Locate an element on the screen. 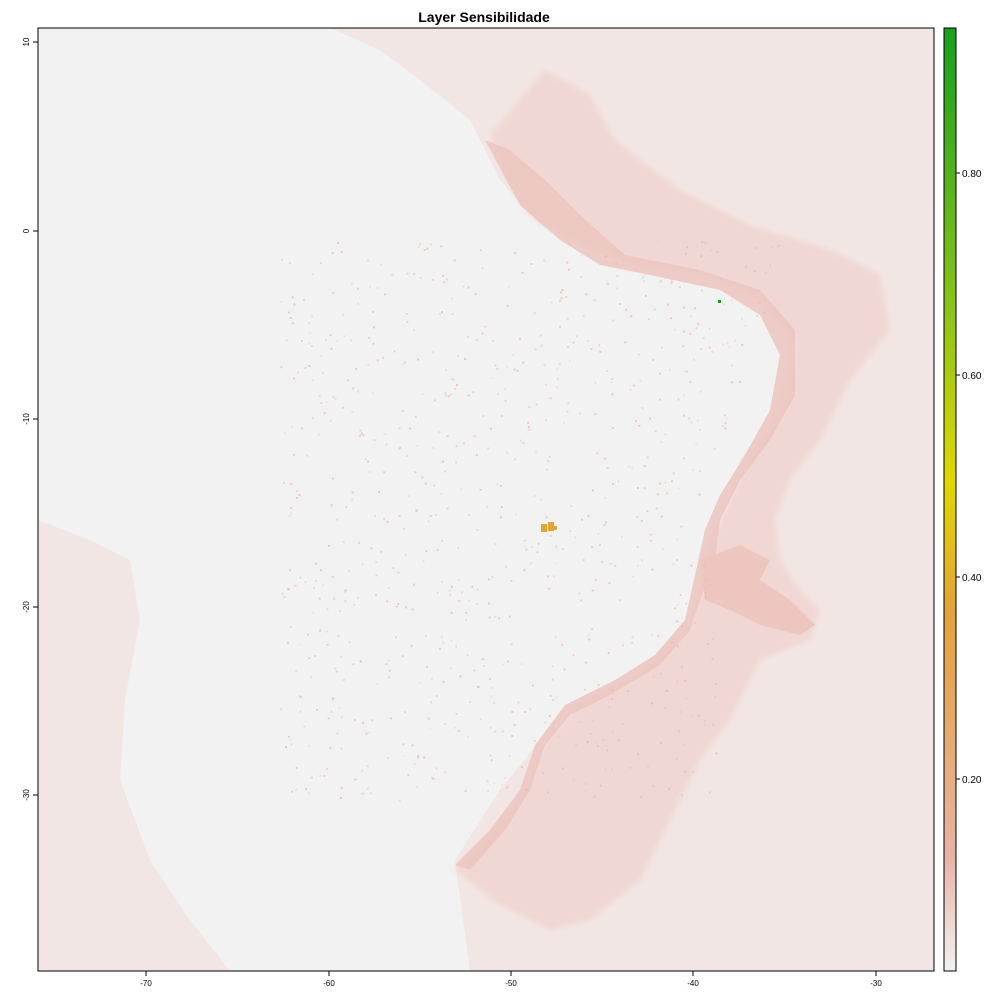 This screenshot has height=1000, width=1000. legend-tick-4: 0.80 is located at coordinates (969, 174).